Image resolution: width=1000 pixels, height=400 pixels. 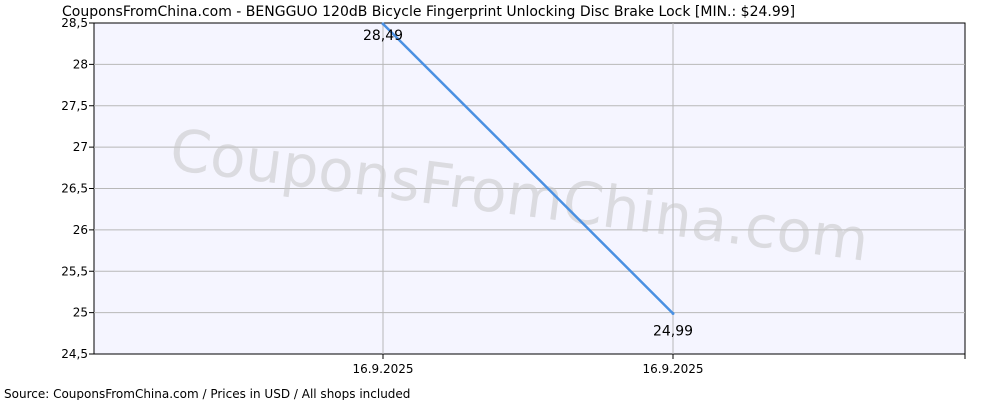 I want to click on y-tick-label: 27, so click(x=80, y=147).